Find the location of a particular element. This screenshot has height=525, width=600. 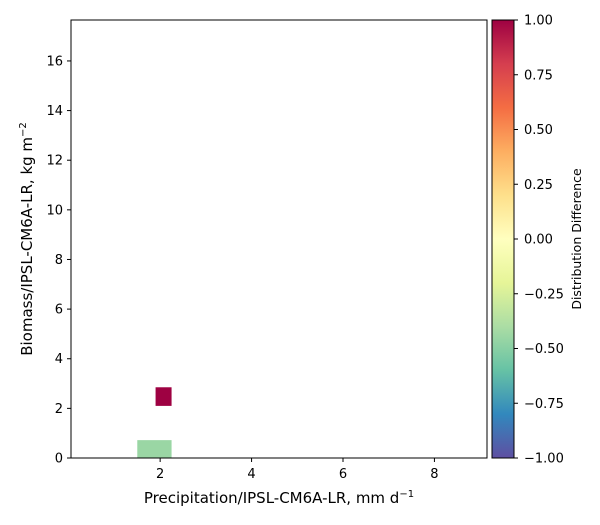

heatmap-cells is located at coordinates (154, 422).